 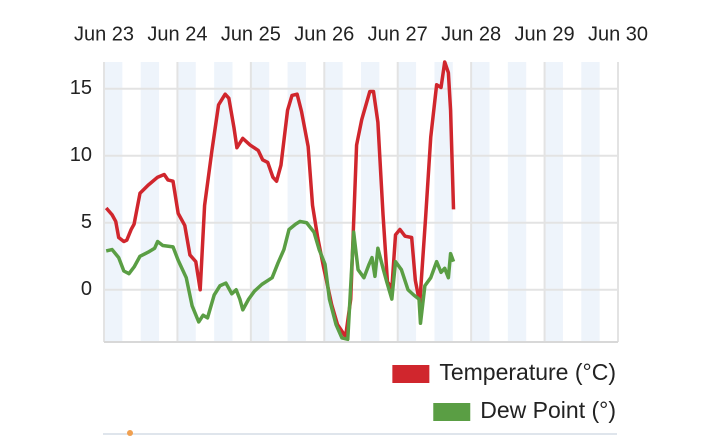 What do you see at coordinates (545, 34) in the screenshot?
I see `x-tick-label: Jun 29` at bounding box center [545, 34].